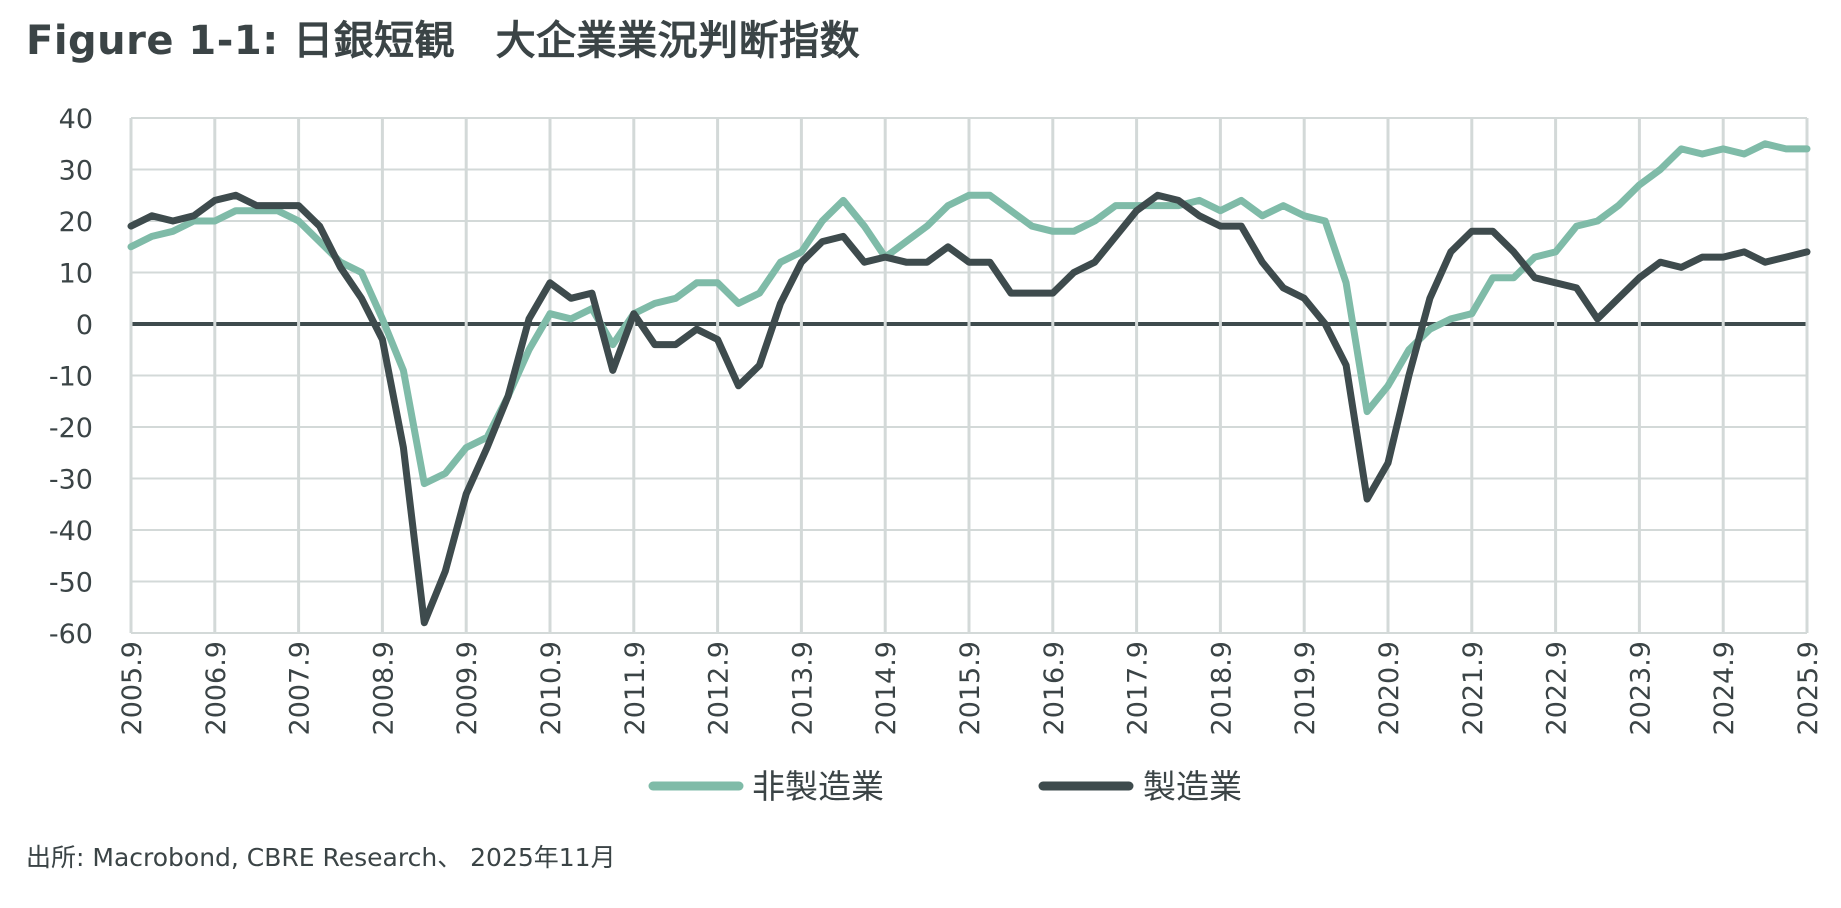  What do you see at coordinates (551, 688) in the screenshot?
I see `x-tick-label: 2010.9` at bounding box center [551, 688].